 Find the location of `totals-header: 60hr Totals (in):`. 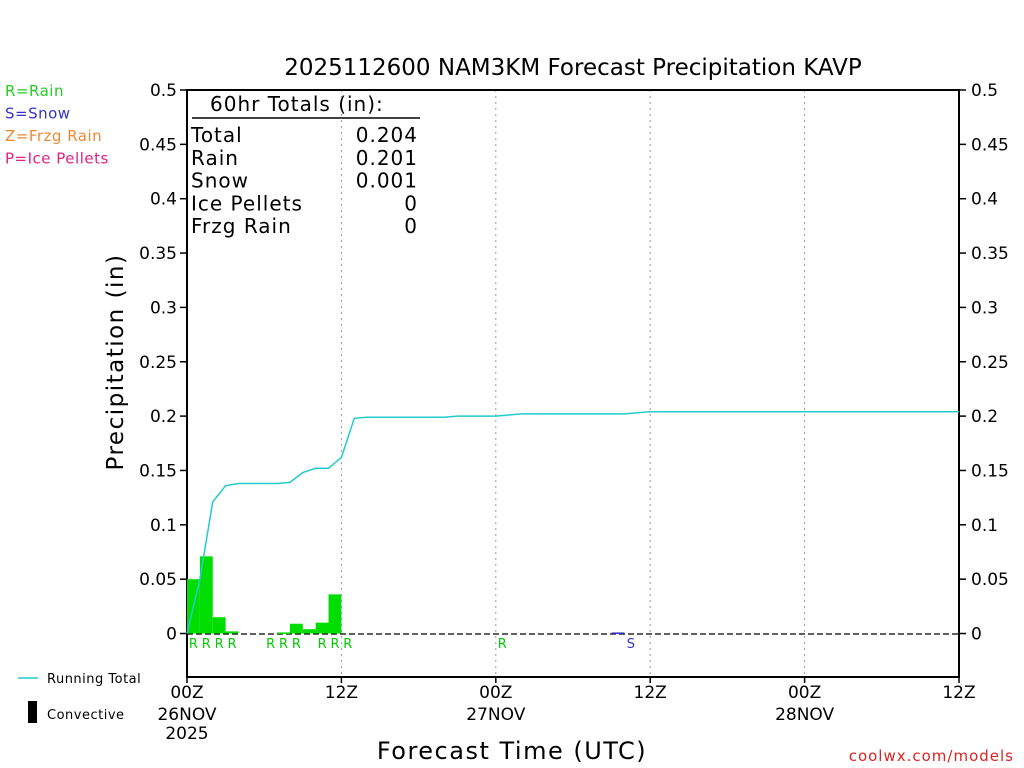

totals-header: 60hr Totals (in): is located at coordinates (297, 104).